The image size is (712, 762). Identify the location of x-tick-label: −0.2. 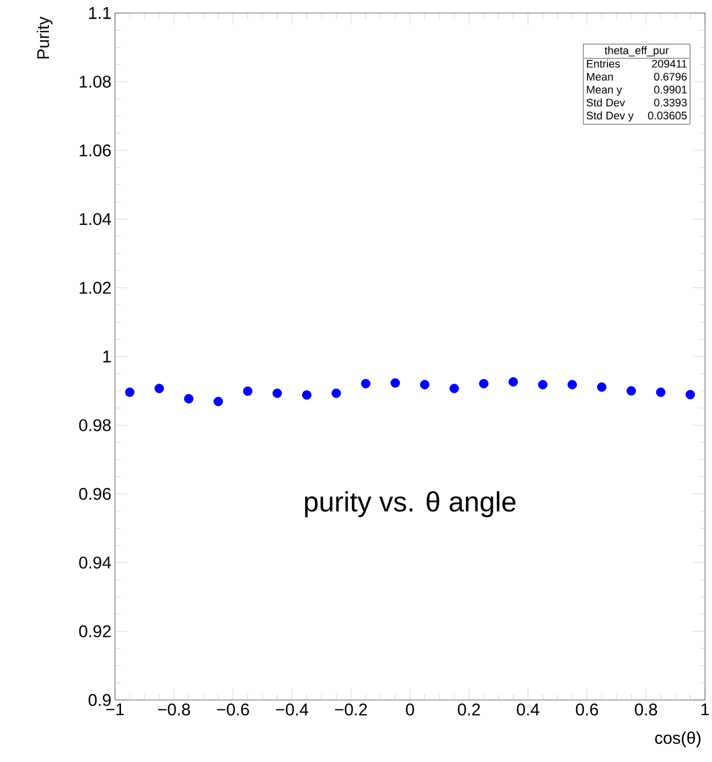
(351, 710).